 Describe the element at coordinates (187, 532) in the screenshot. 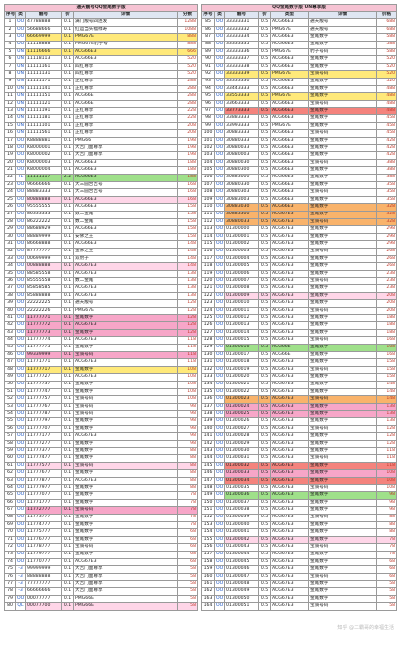

I see `cell: 68` at that location.